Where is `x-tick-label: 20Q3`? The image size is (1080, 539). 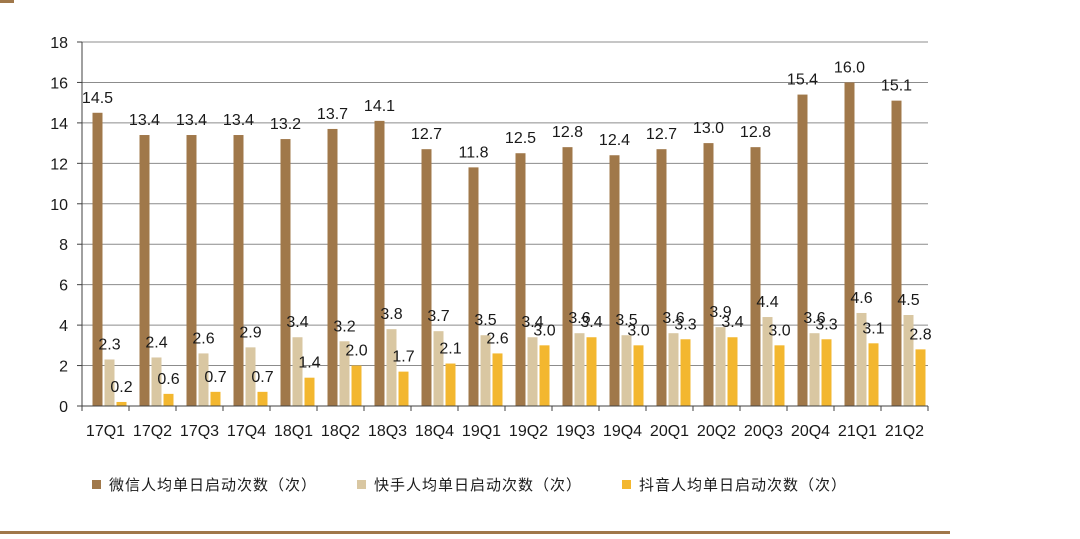
x-tick-label: 20Q3 is located at coordinates (763, 431).